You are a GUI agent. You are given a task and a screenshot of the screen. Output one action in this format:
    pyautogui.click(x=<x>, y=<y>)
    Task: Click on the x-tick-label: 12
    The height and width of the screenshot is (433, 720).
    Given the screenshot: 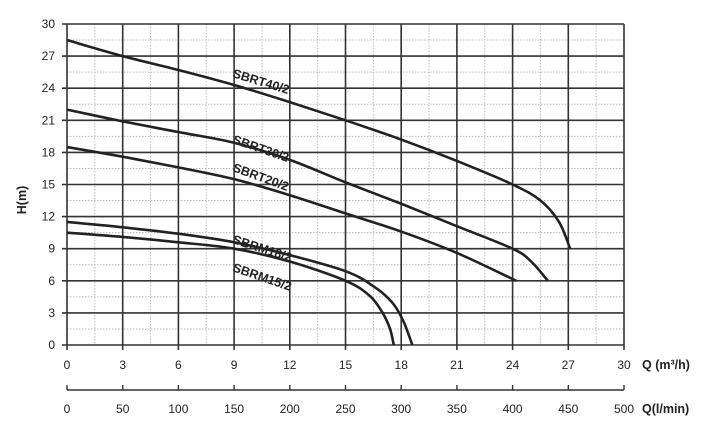 What is the action you would take?
    pyautogui.click(x=290, y=365)
    